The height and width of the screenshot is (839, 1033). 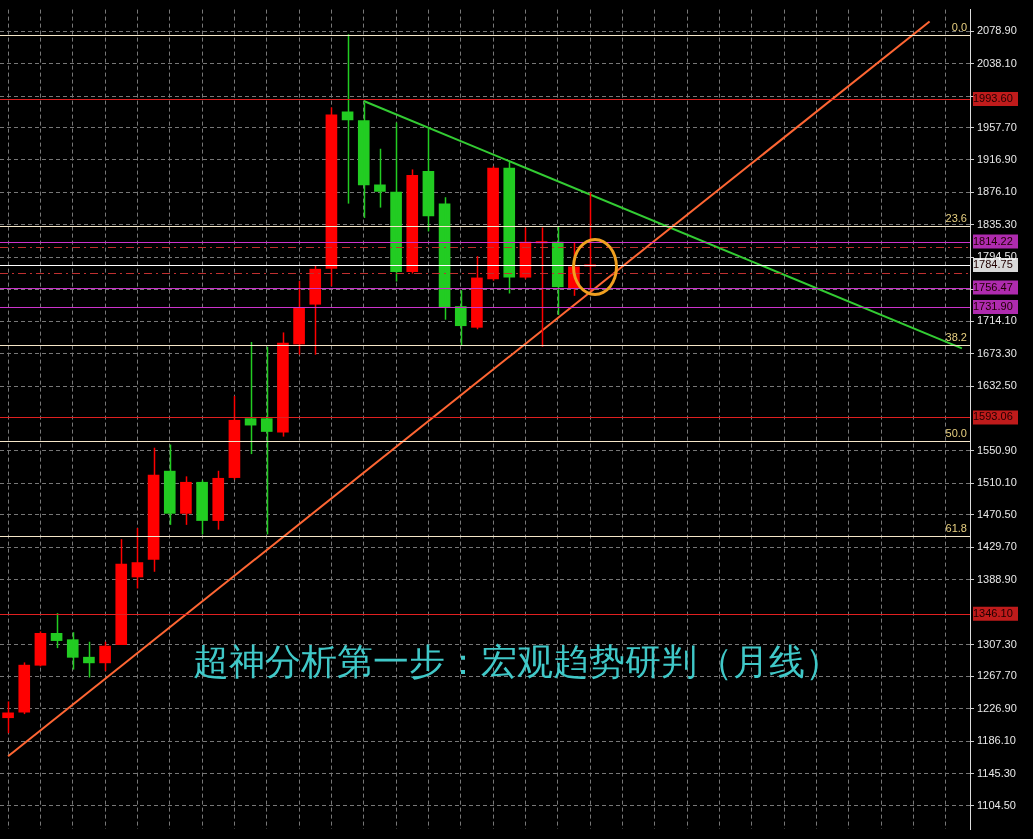 I want to click on ref-line-label: 1593.06, so click(x=993, y=416).